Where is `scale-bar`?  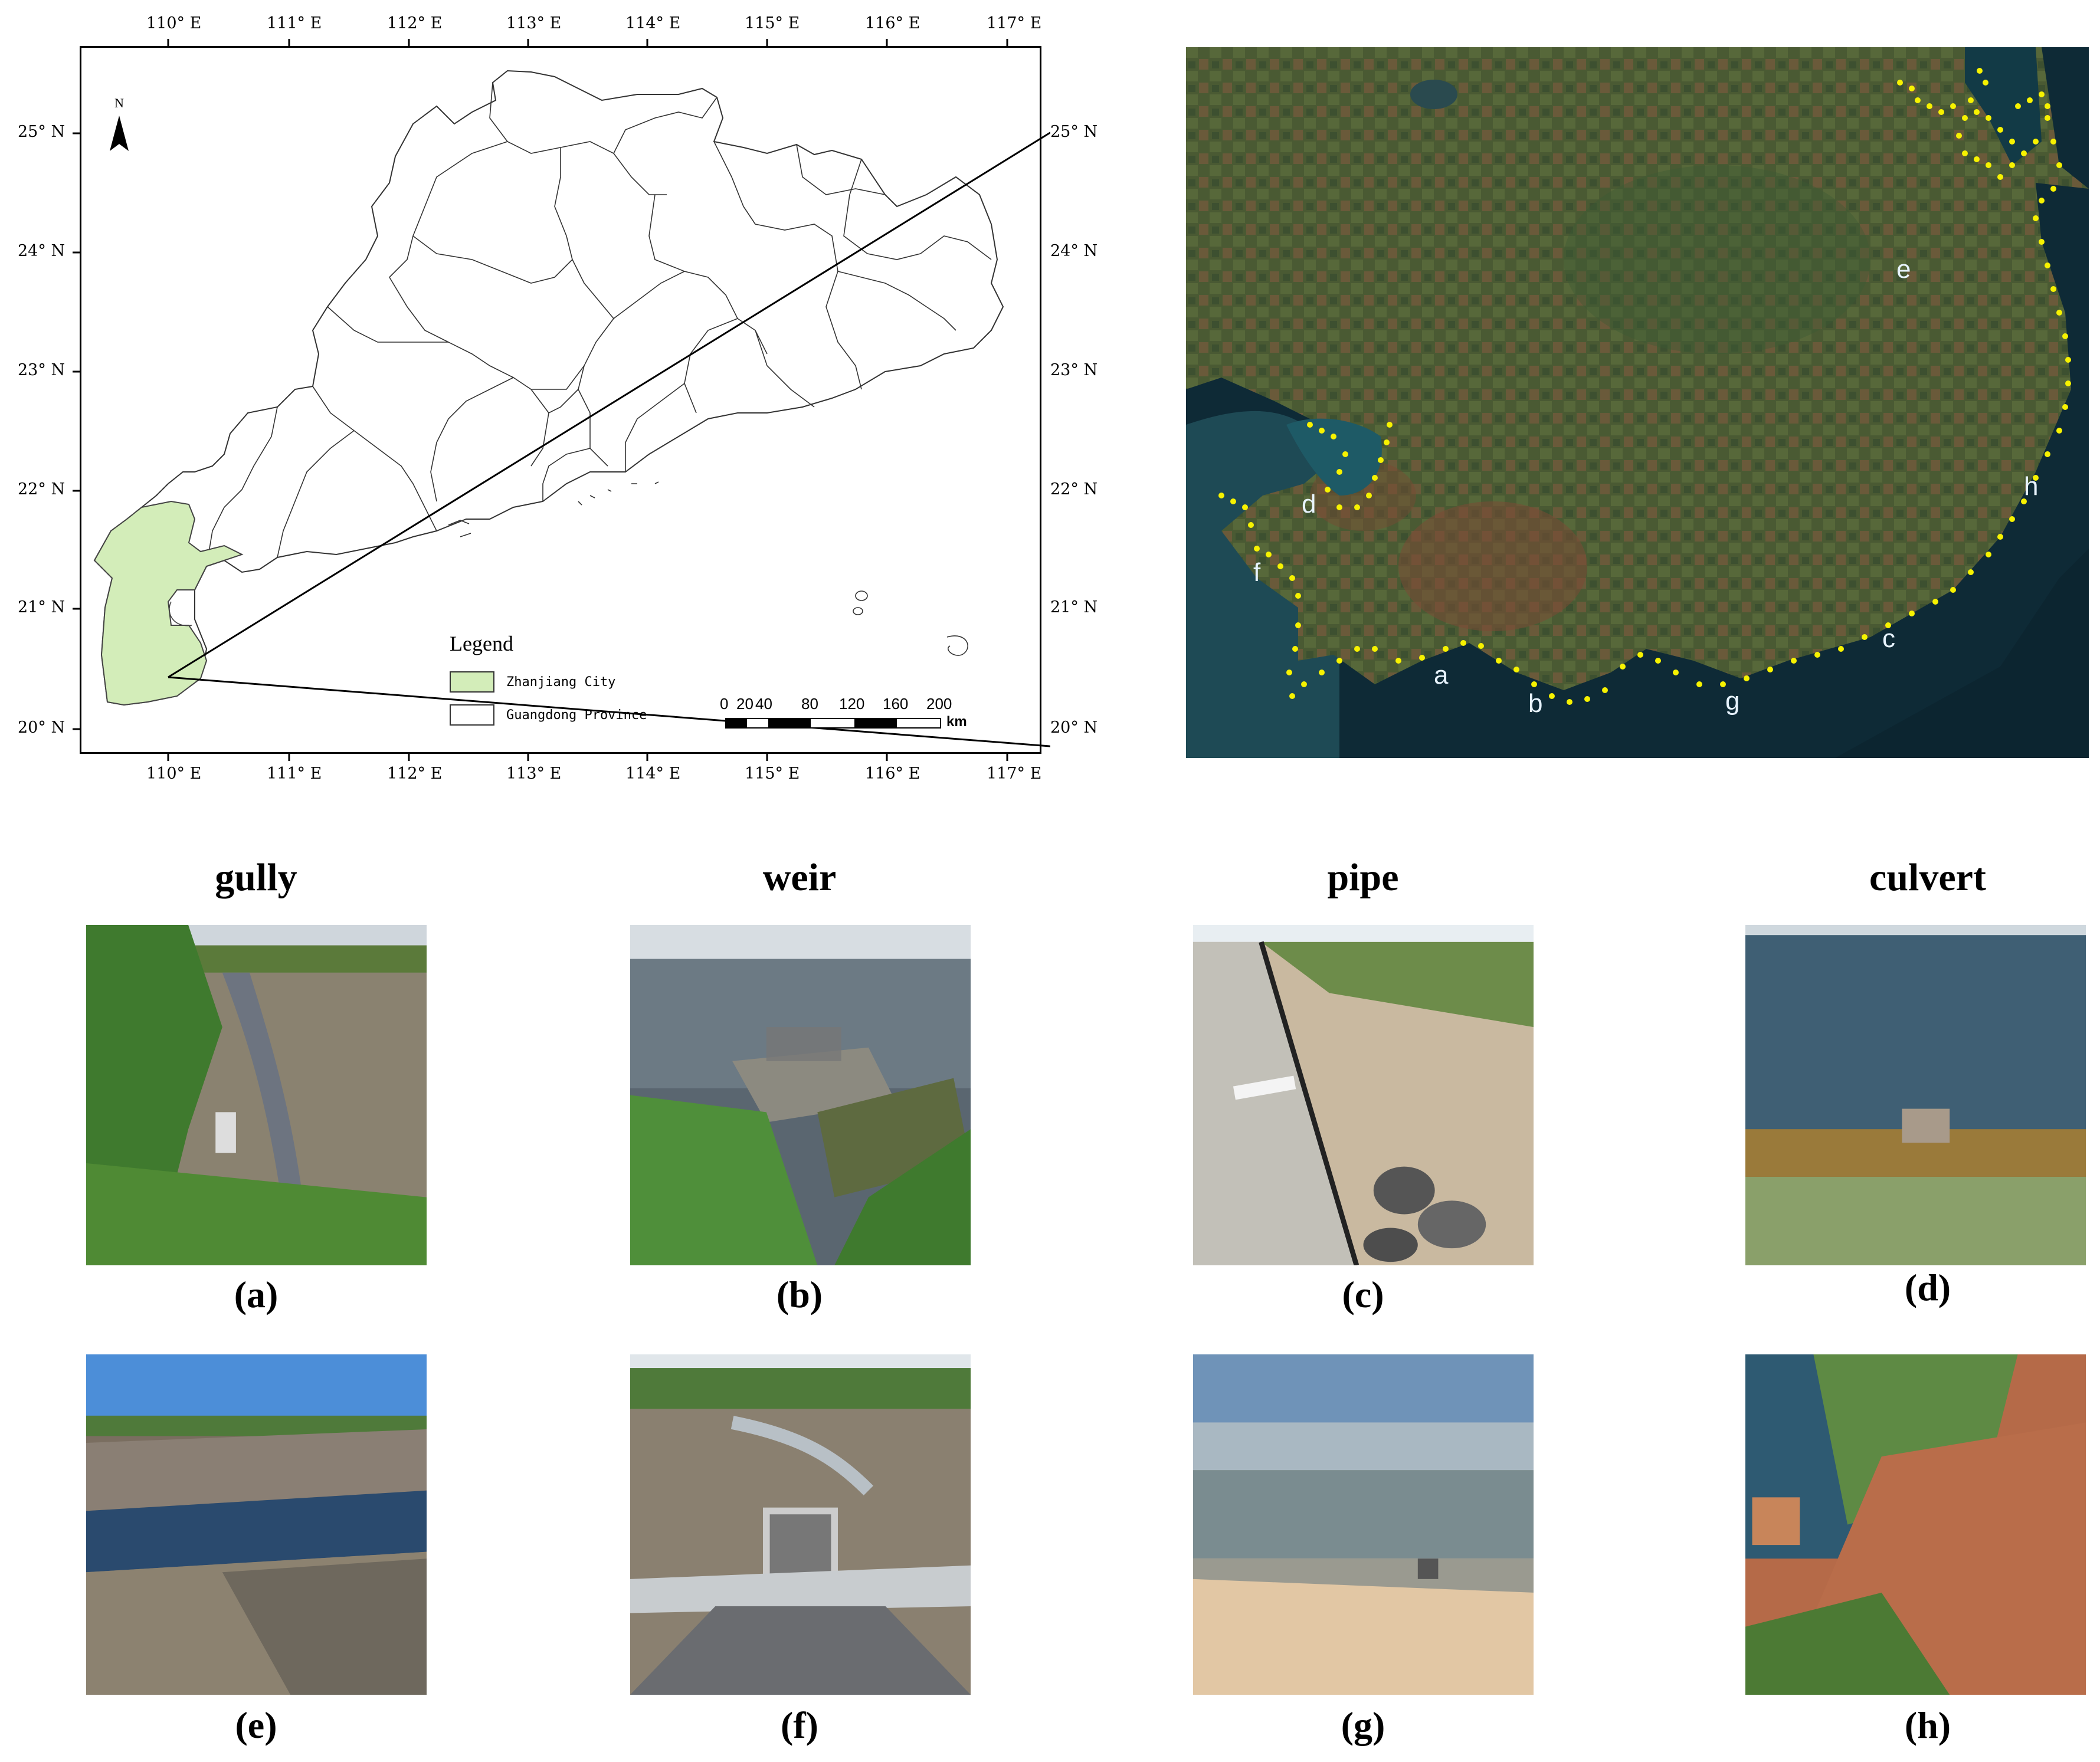 scale-bar is located at coordinates (833, 724).